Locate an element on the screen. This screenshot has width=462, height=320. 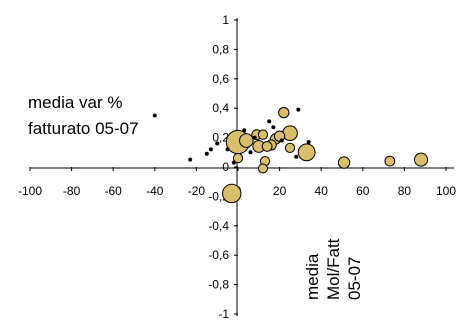
y-tick-label: -0,8 is located at coordinates (218, 285).